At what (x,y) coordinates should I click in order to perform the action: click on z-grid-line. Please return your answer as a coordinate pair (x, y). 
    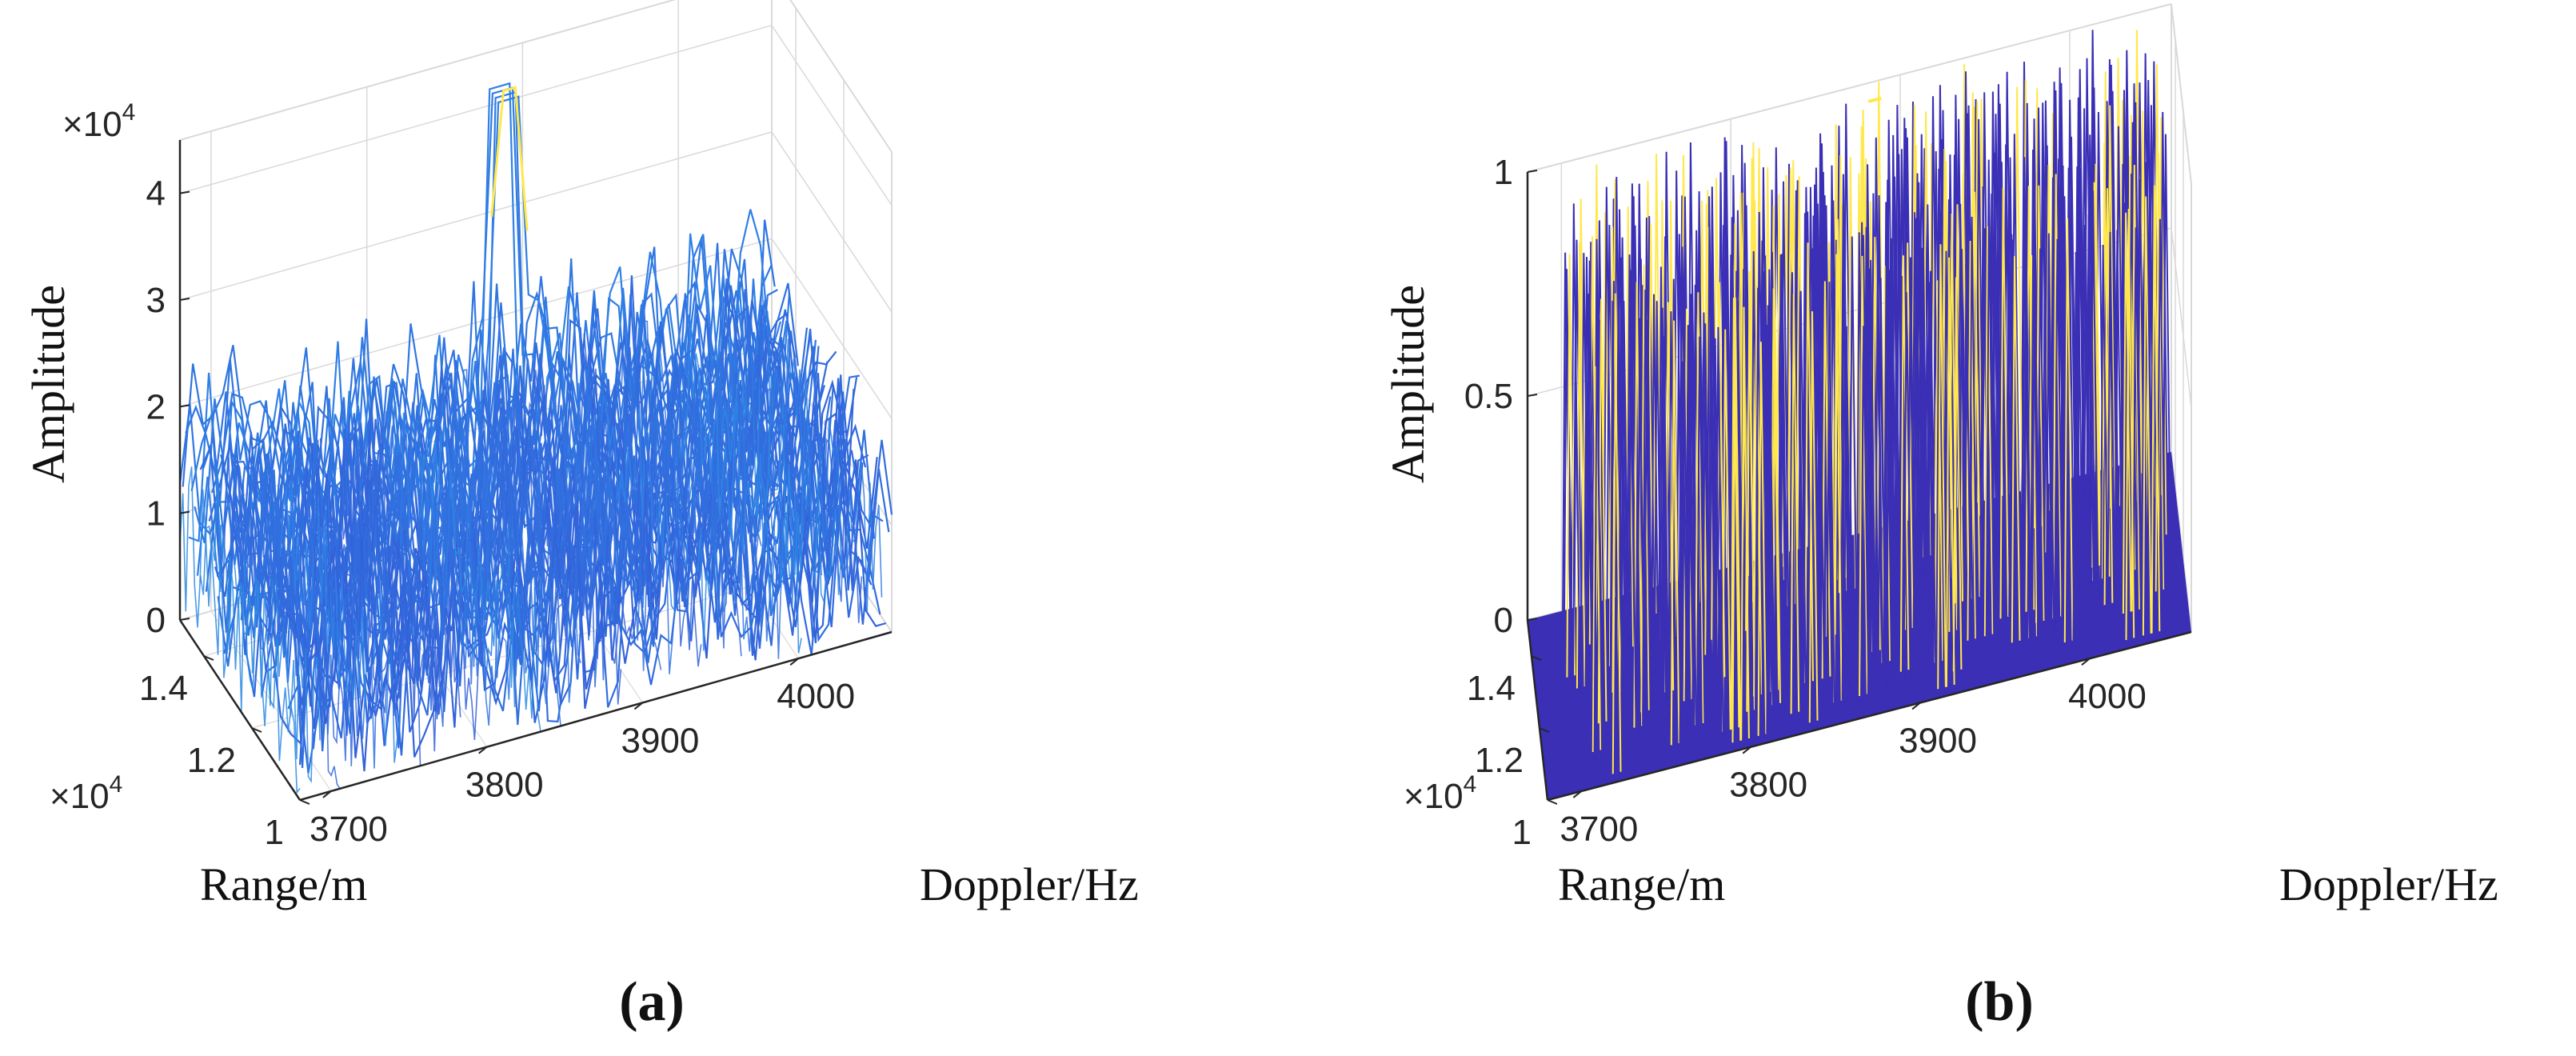
    Looking at the image, I should click on (832, 222).